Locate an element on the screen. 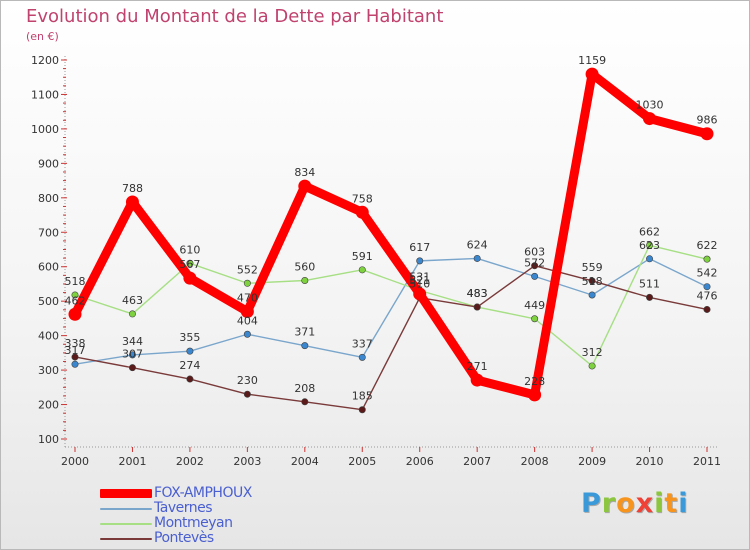 The height and width of the screenshot is (550, 750). brand-letter: x is located at coordinates (645, 503).